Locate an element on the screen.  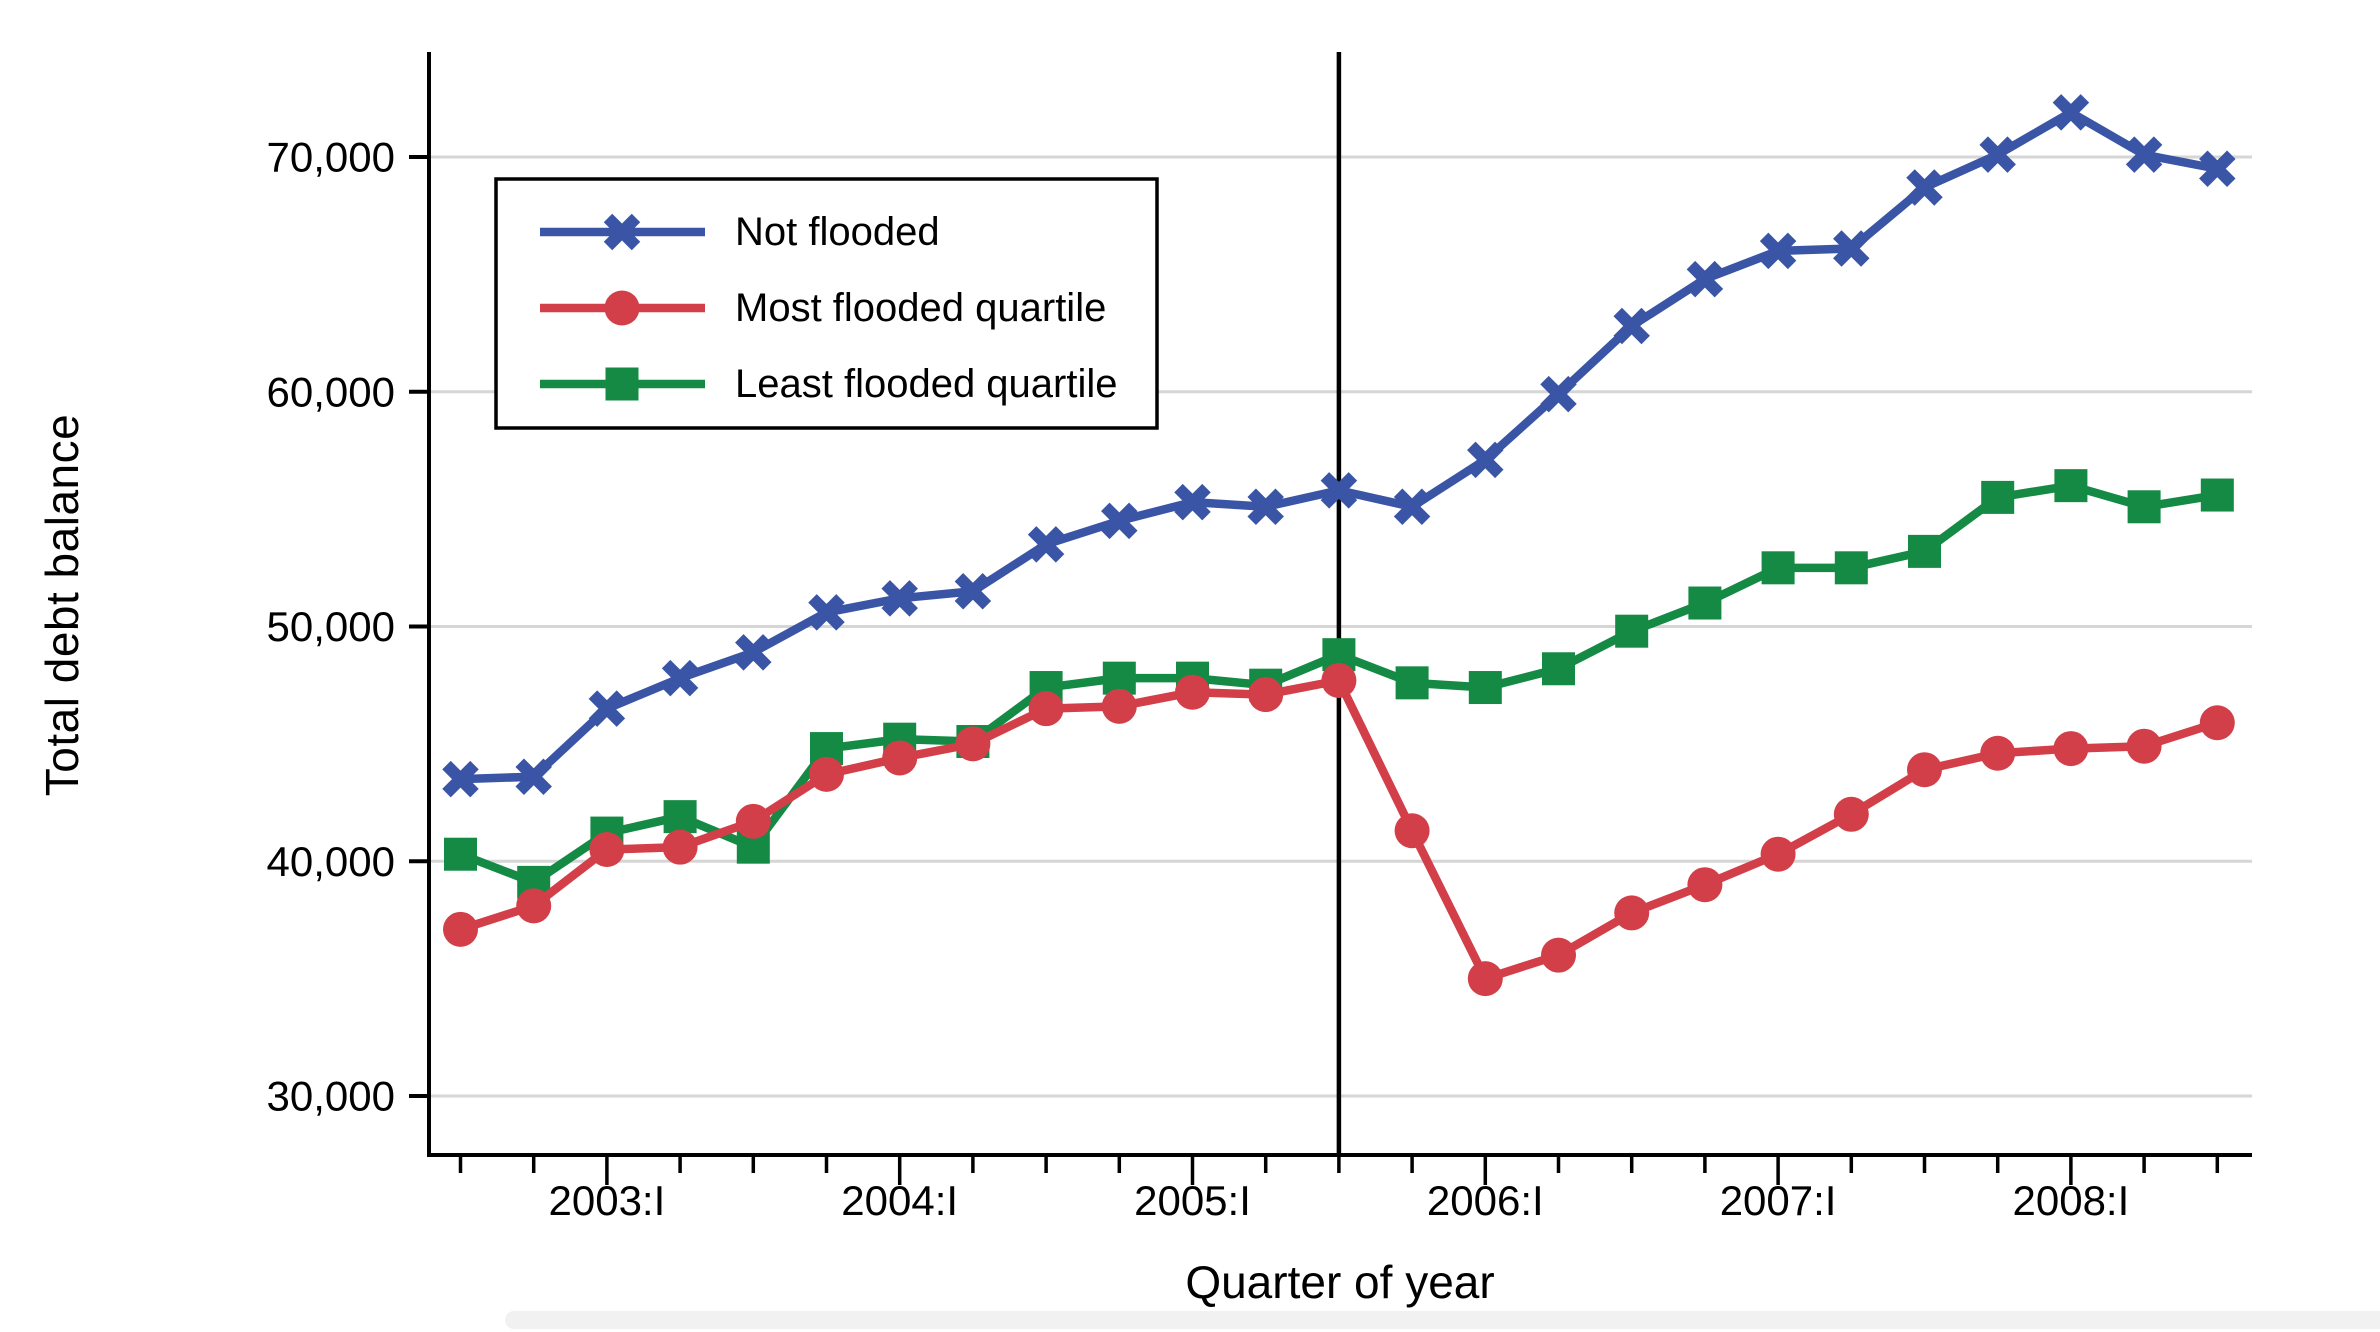
y-tick-label: 30,000 is located at coordinates (331, 1096).